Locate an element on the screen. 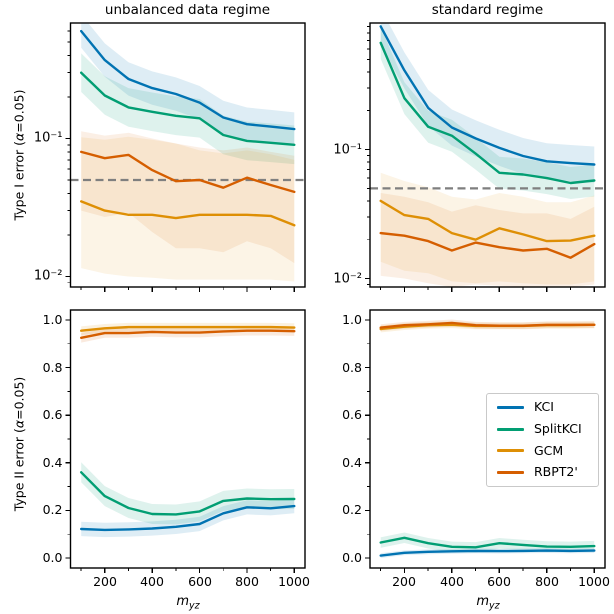  legend-item-gcm: GCM is located at coordinates (542, 450).